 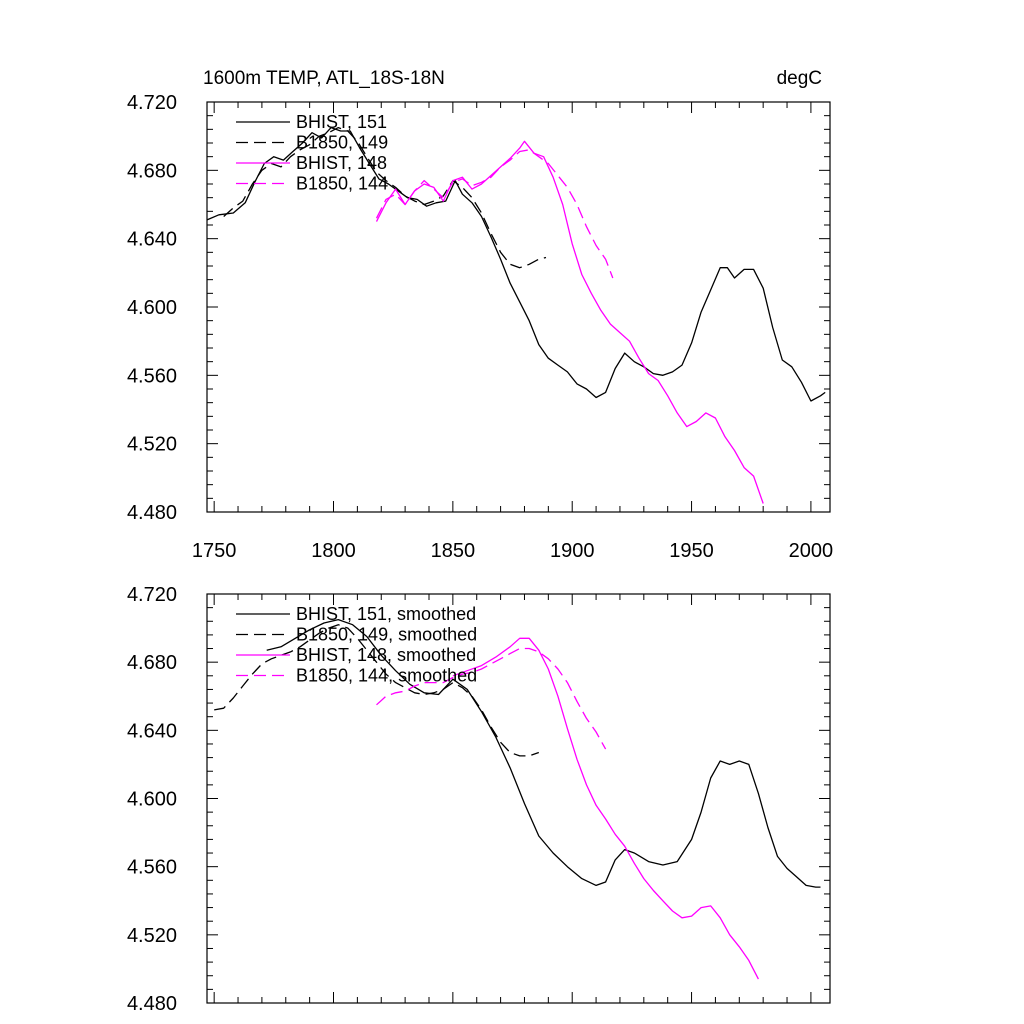 I want to click on x-tick-label: 1850, so click(x=453, y=551).